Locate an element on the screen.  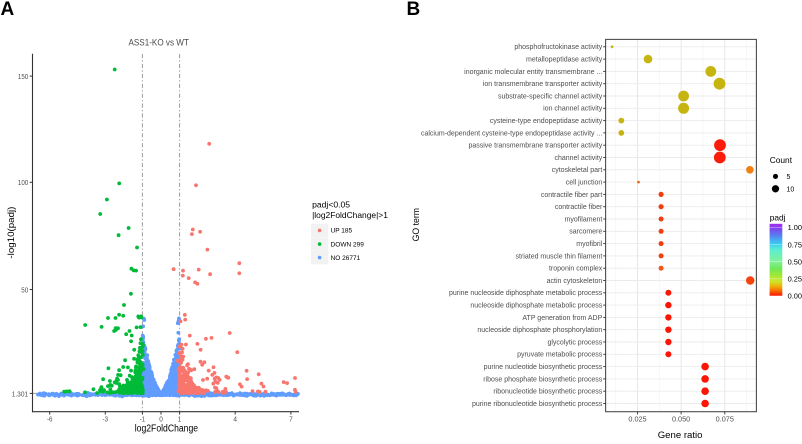
svg-text:ribonucleotide biosynthetic pr: ribonucleotide biosynthetic process is located at coordinates (547, 392).